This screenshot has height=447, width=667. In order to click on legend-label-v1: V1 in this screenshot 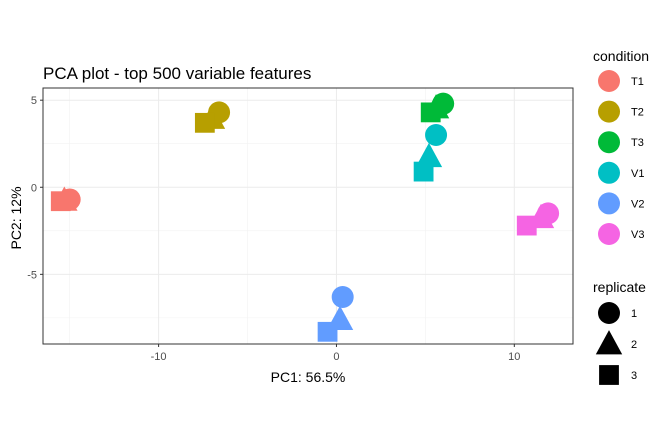, I will do `click(637, 174)`.